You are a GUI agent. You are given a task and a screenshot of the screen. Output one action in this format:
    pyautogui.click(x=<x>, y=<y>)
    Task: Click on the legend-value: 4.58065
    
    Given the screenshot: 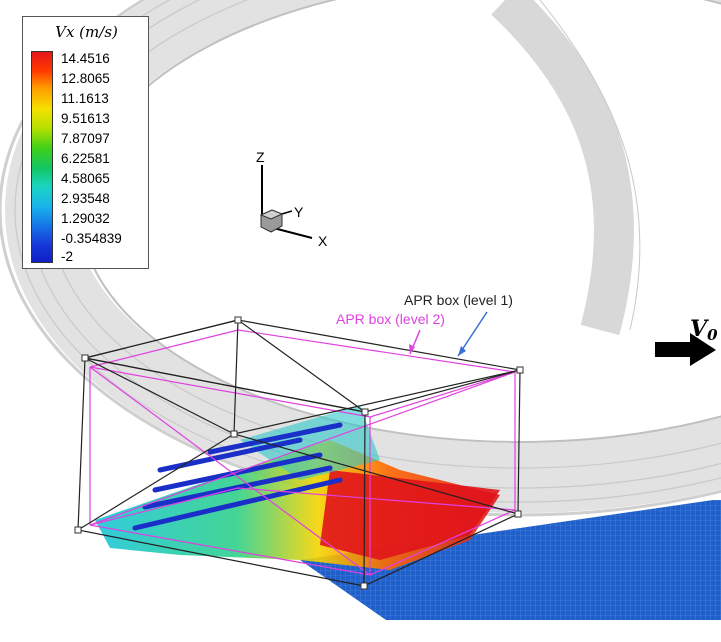 What is the action you would take?
    pyautogui.click(x=85, y=178)
    